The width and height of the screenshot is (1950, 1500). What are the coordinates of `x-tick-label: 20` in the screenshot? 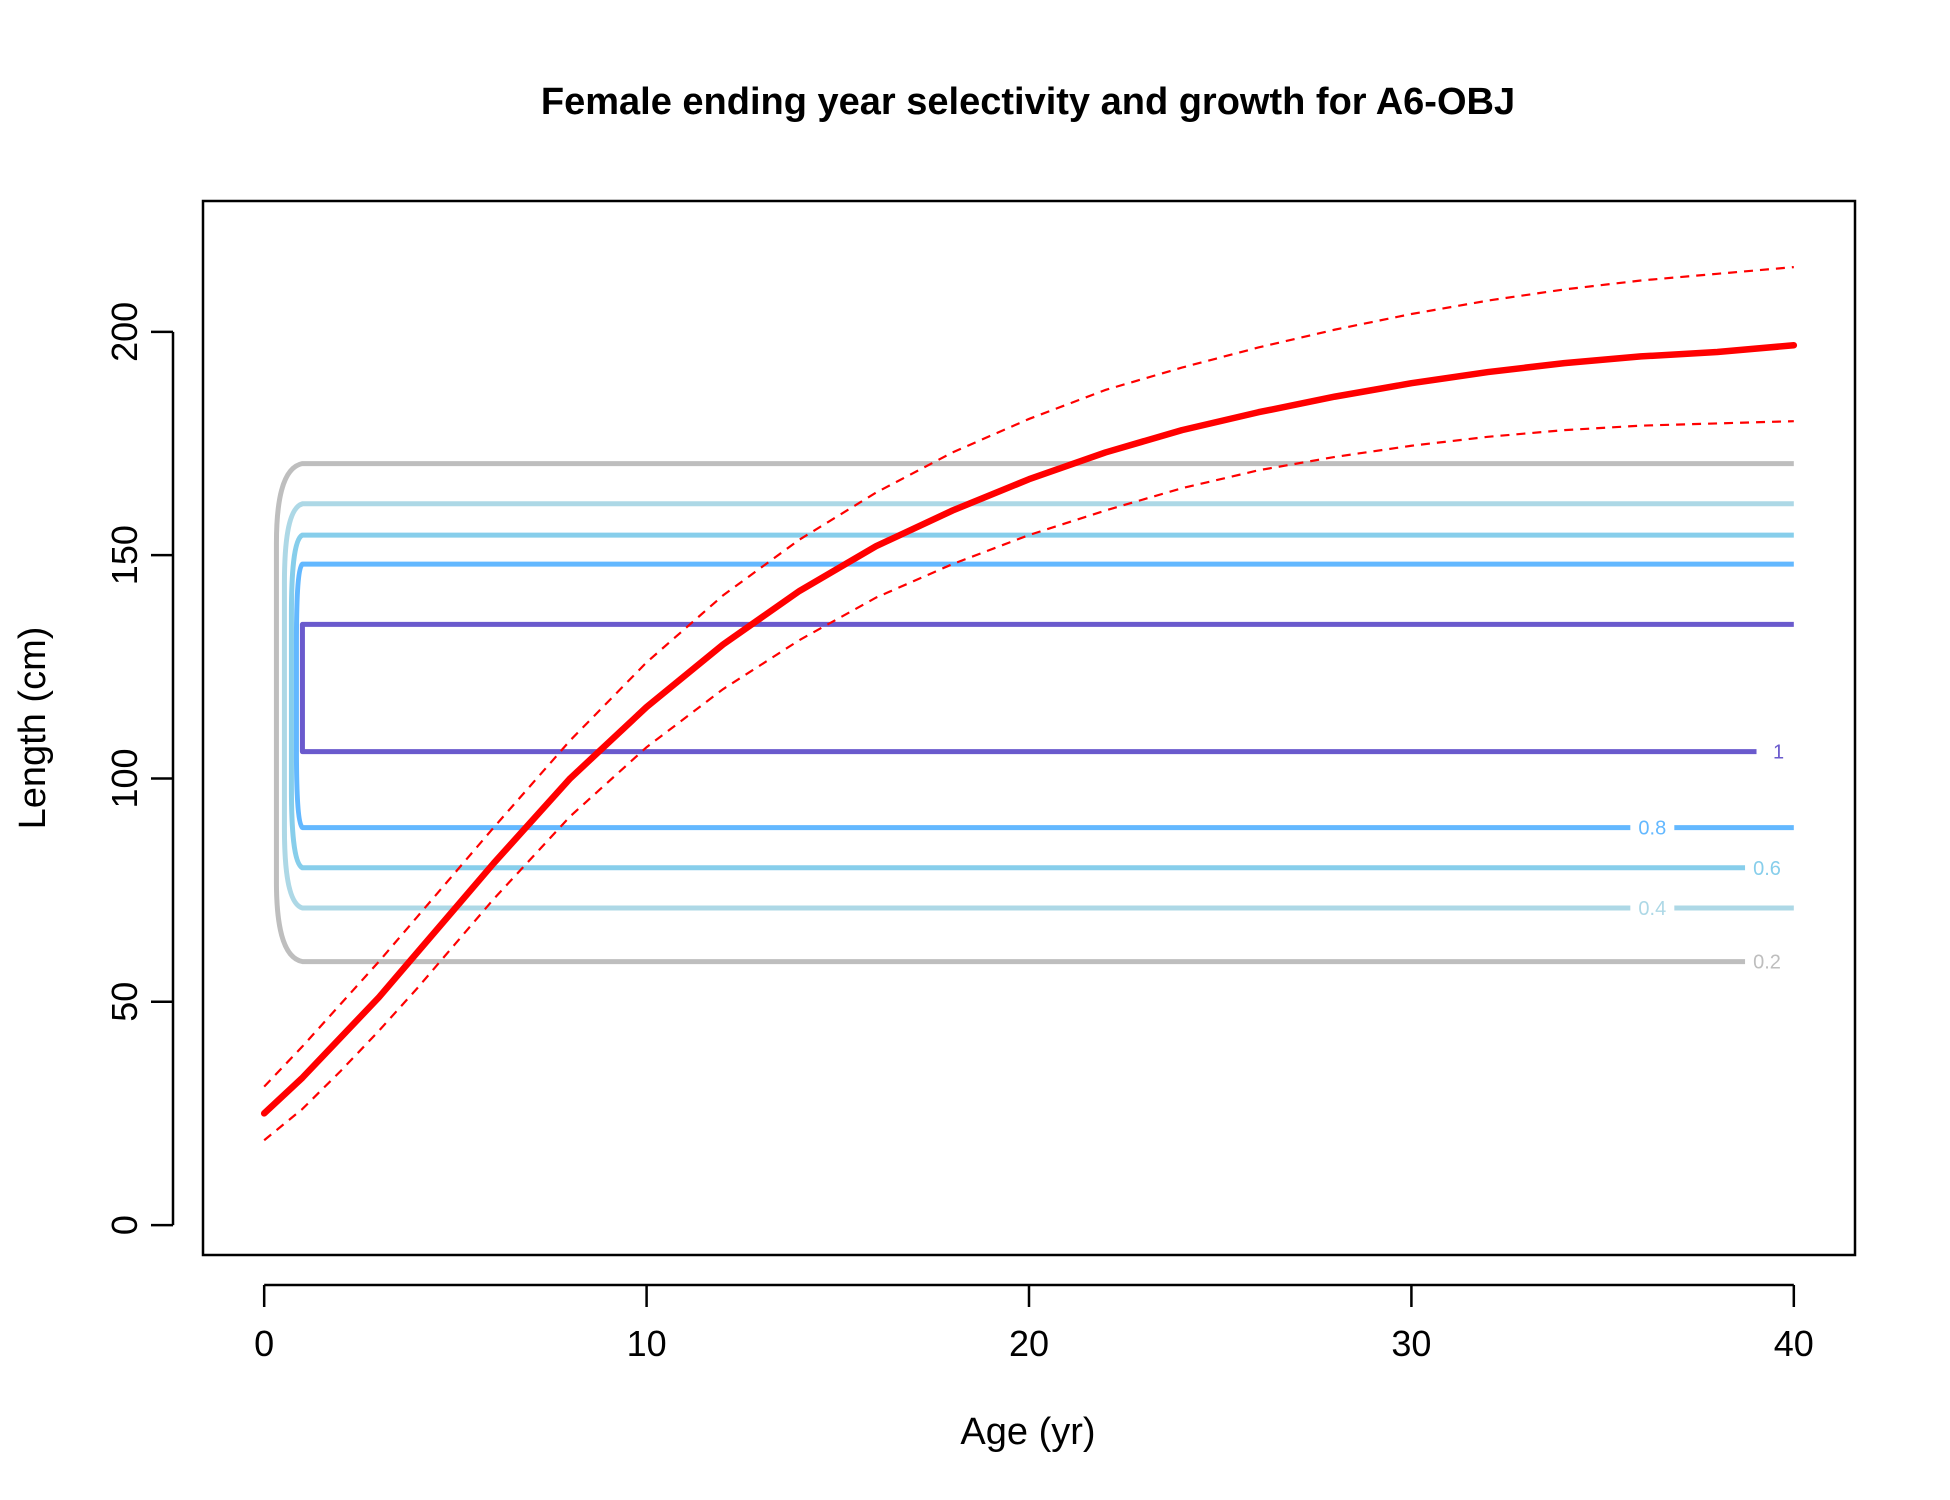 It's located at (1029, 1343).